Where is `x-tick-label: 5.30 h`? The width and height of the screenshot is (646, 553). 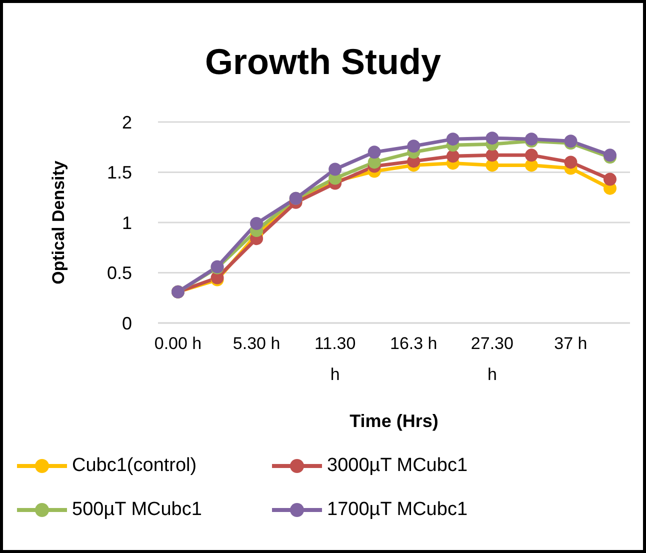 x-tick-label: 5.30 h is located at coordinates (256, 343).